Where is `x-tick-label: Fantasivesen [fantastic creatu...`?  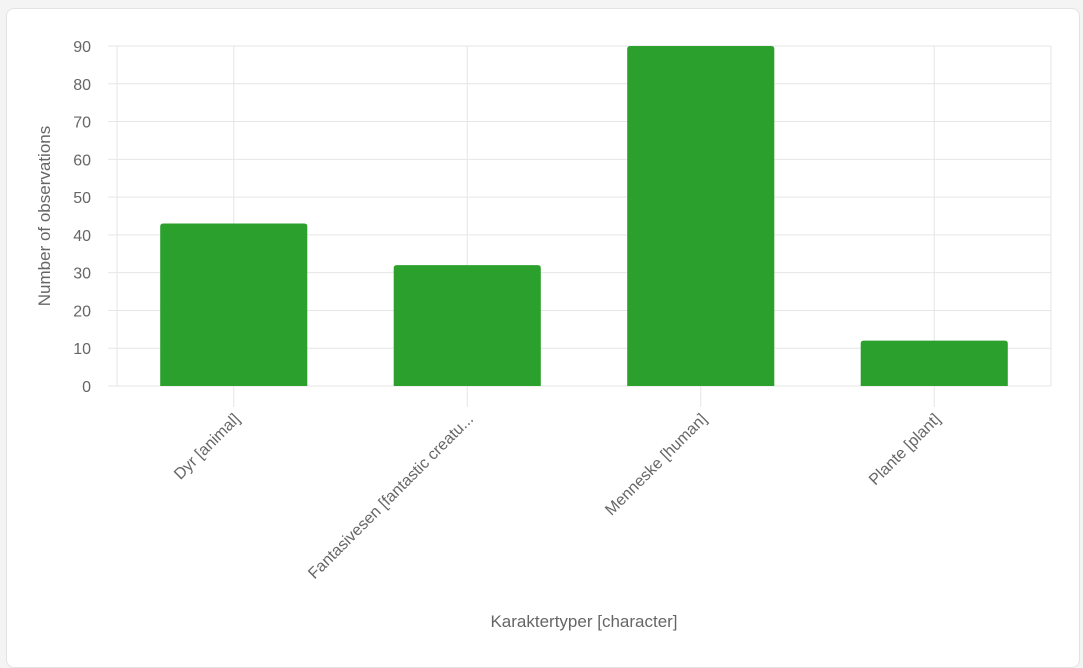
x-tick-label: Fantasivesen [fantastic creatu... is located at coordinates (391, 497).